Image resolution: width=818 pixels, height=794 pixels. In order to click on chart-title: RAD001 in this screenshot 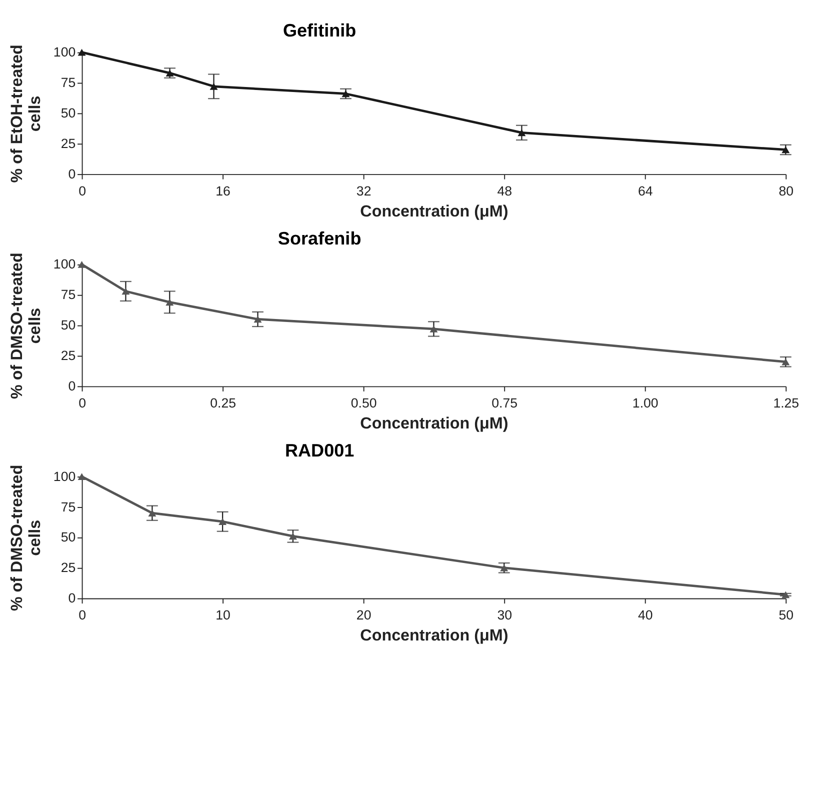, I will do `click(319, 450)`.